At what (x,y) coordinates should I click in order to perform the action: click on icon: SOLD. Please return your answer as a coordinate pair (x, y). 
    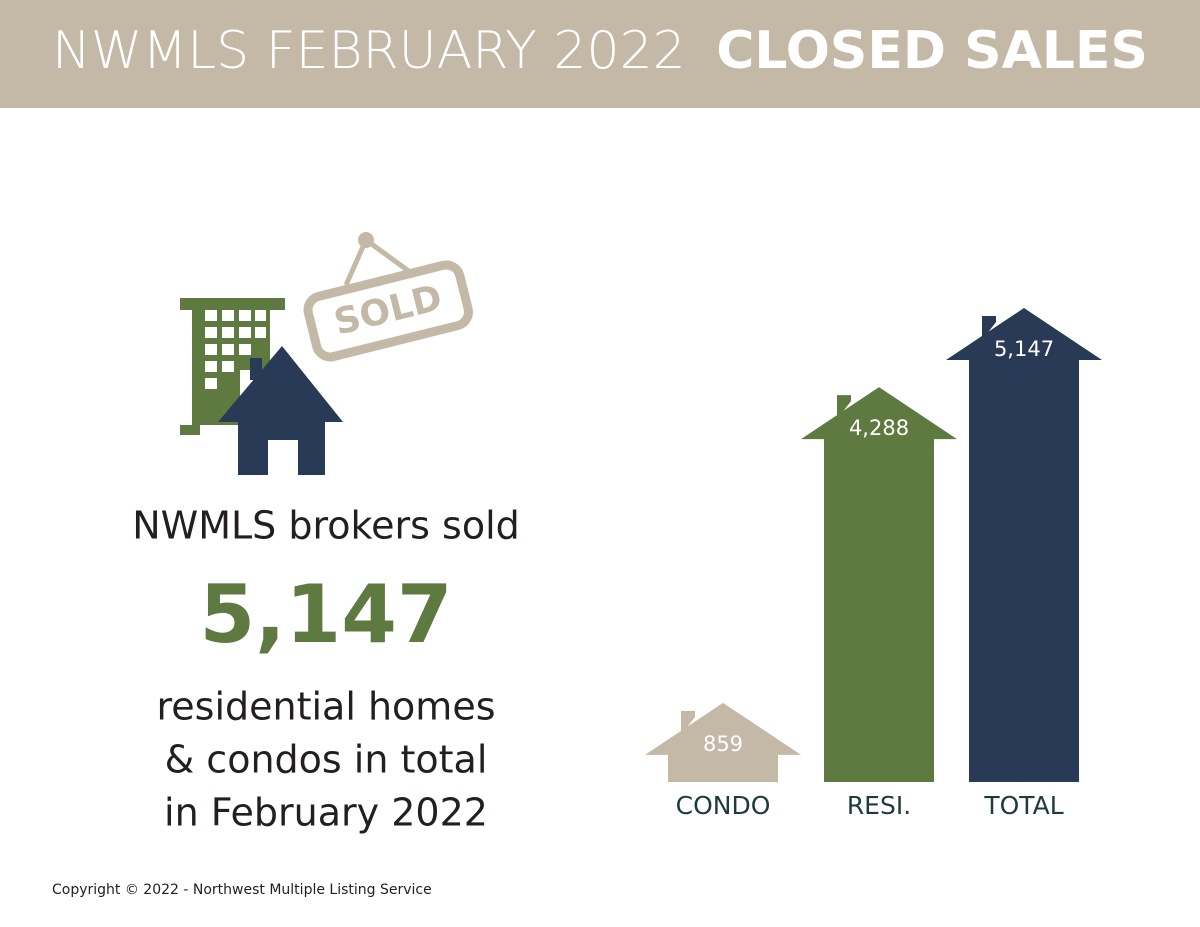
    Looking at the image, I should click on (326, 353).